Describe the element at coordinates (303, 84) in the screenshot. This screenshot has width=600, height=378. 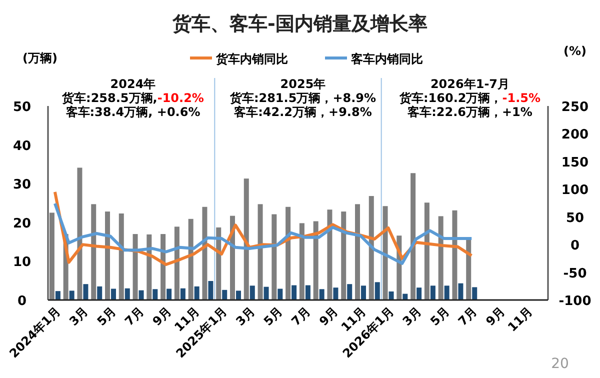
I see `text: 2025年` at that location.